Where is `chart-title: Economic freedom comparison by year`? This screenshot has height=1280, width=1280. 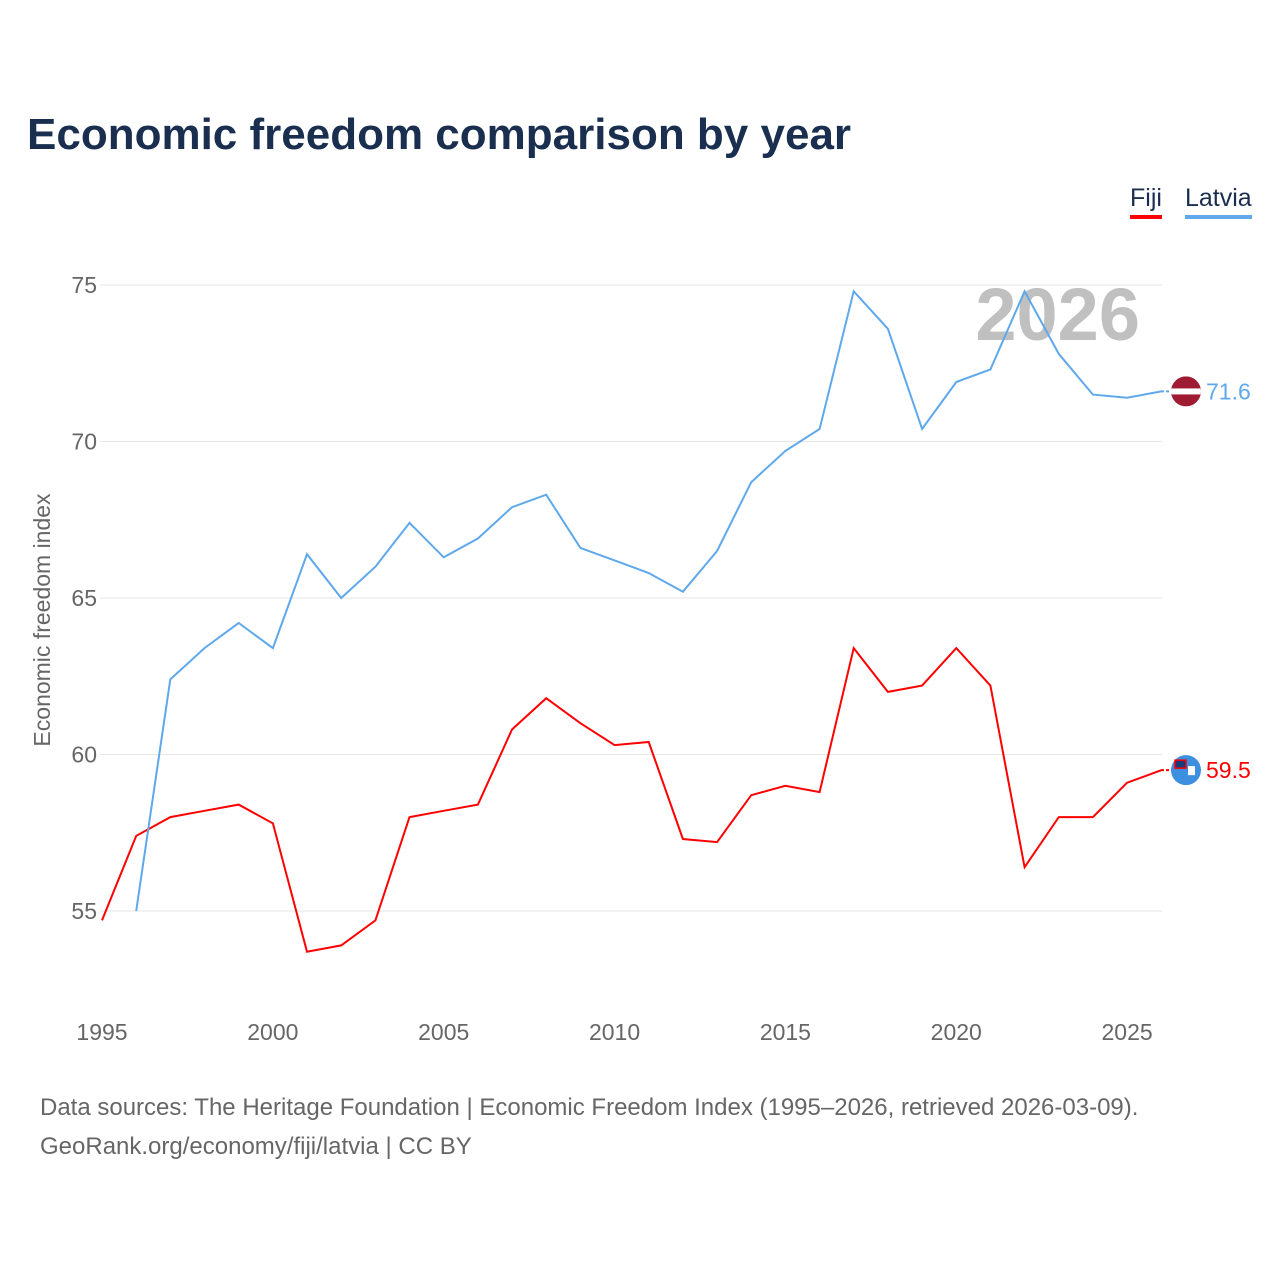 chart-title: Economic freedom comparison by year is located at coordinates (439, 134).